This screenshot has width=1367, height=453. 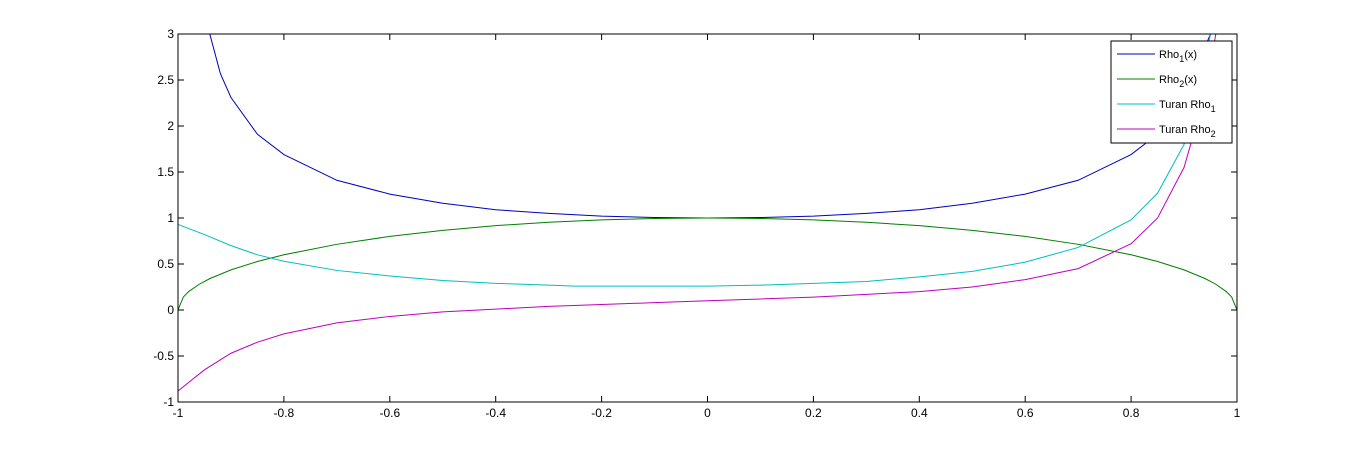 I want to click on x-tick-label: 0.6, so click(x=1025, y=413).